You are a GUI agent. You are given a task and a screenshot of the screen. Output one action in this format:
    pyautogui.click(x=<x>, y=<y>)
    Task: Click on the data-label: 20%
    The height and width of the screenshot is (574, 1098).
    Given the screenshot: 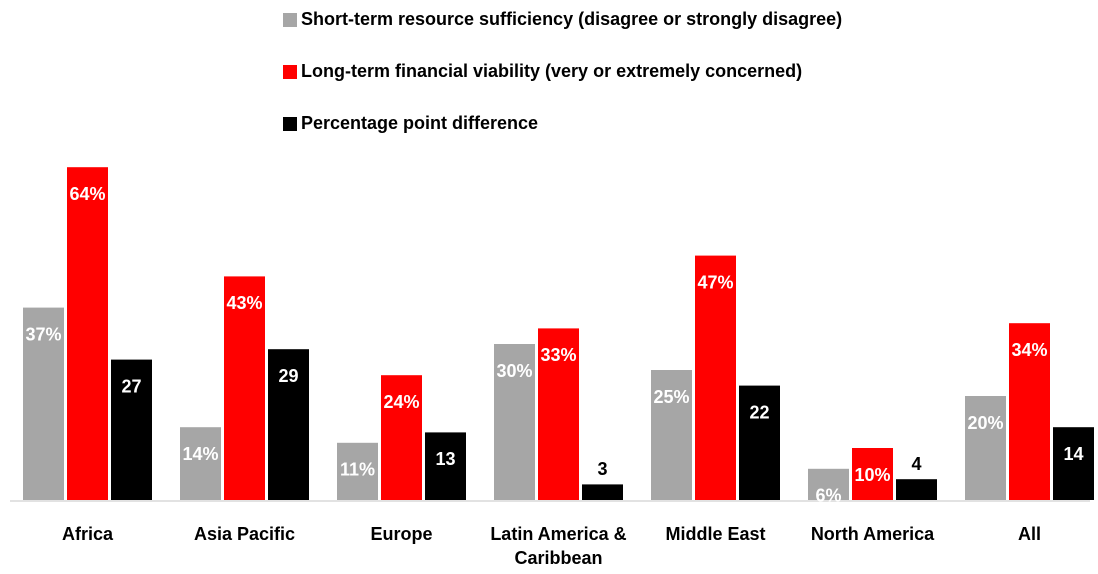 What is the action you would take?
    pyautogui.click(x=985, y=423)
    